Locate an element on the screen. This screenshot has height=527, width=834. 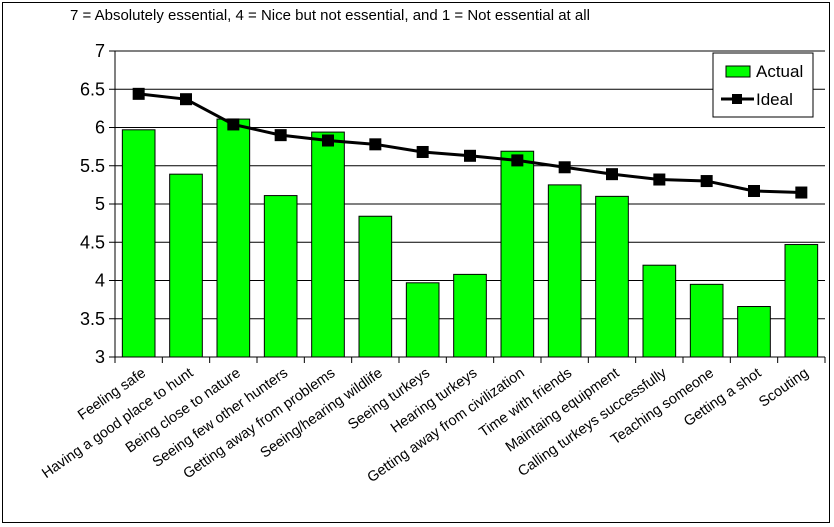
legend: Actual Ideal is located at coordinates (763, 85).